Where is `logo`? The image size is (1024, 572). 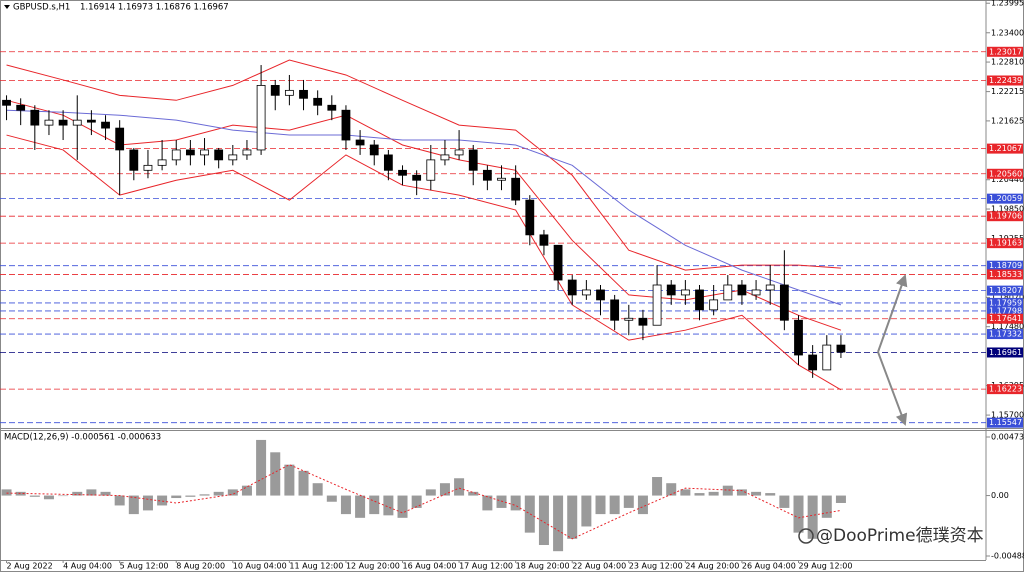 logo is located at coordinates (806, 536).